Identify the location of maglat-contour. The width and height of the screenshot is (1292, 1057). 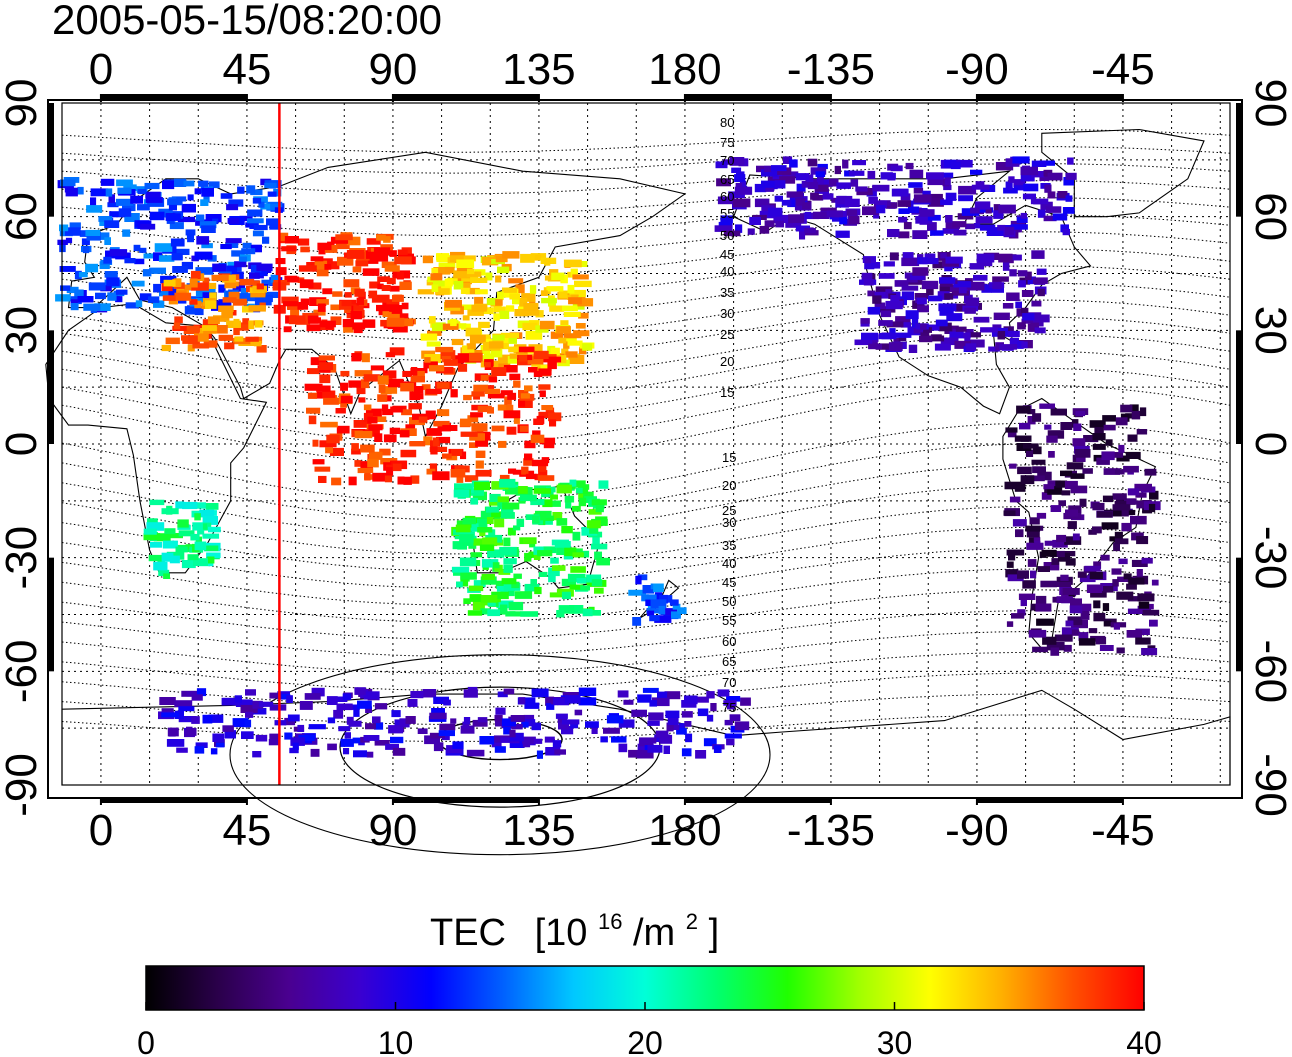
(646, 387).